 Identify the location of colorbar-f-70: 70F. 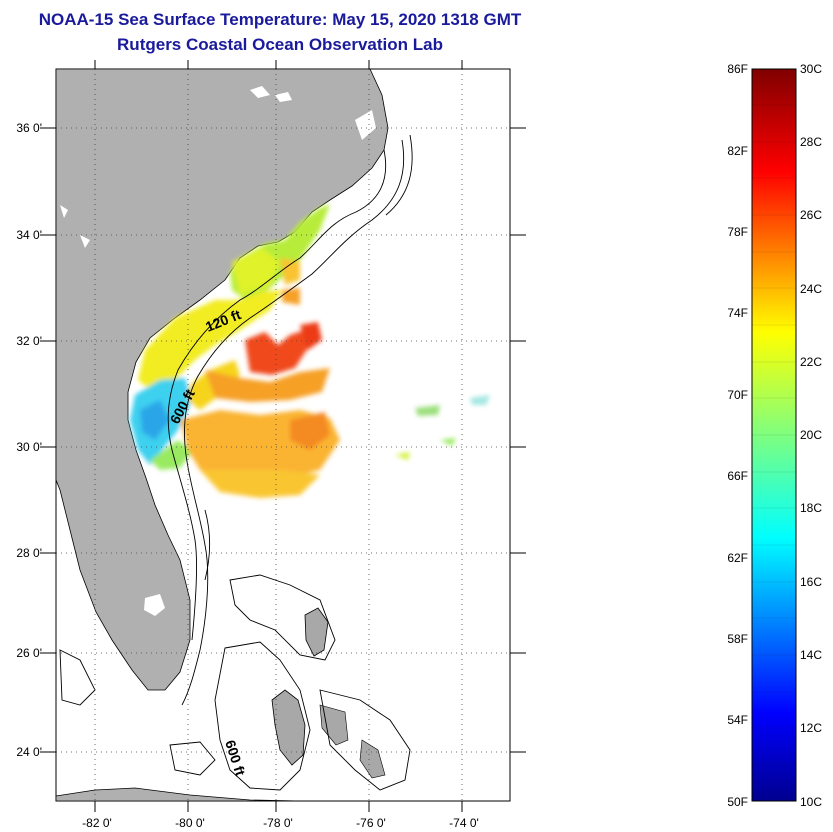
(737, 395).